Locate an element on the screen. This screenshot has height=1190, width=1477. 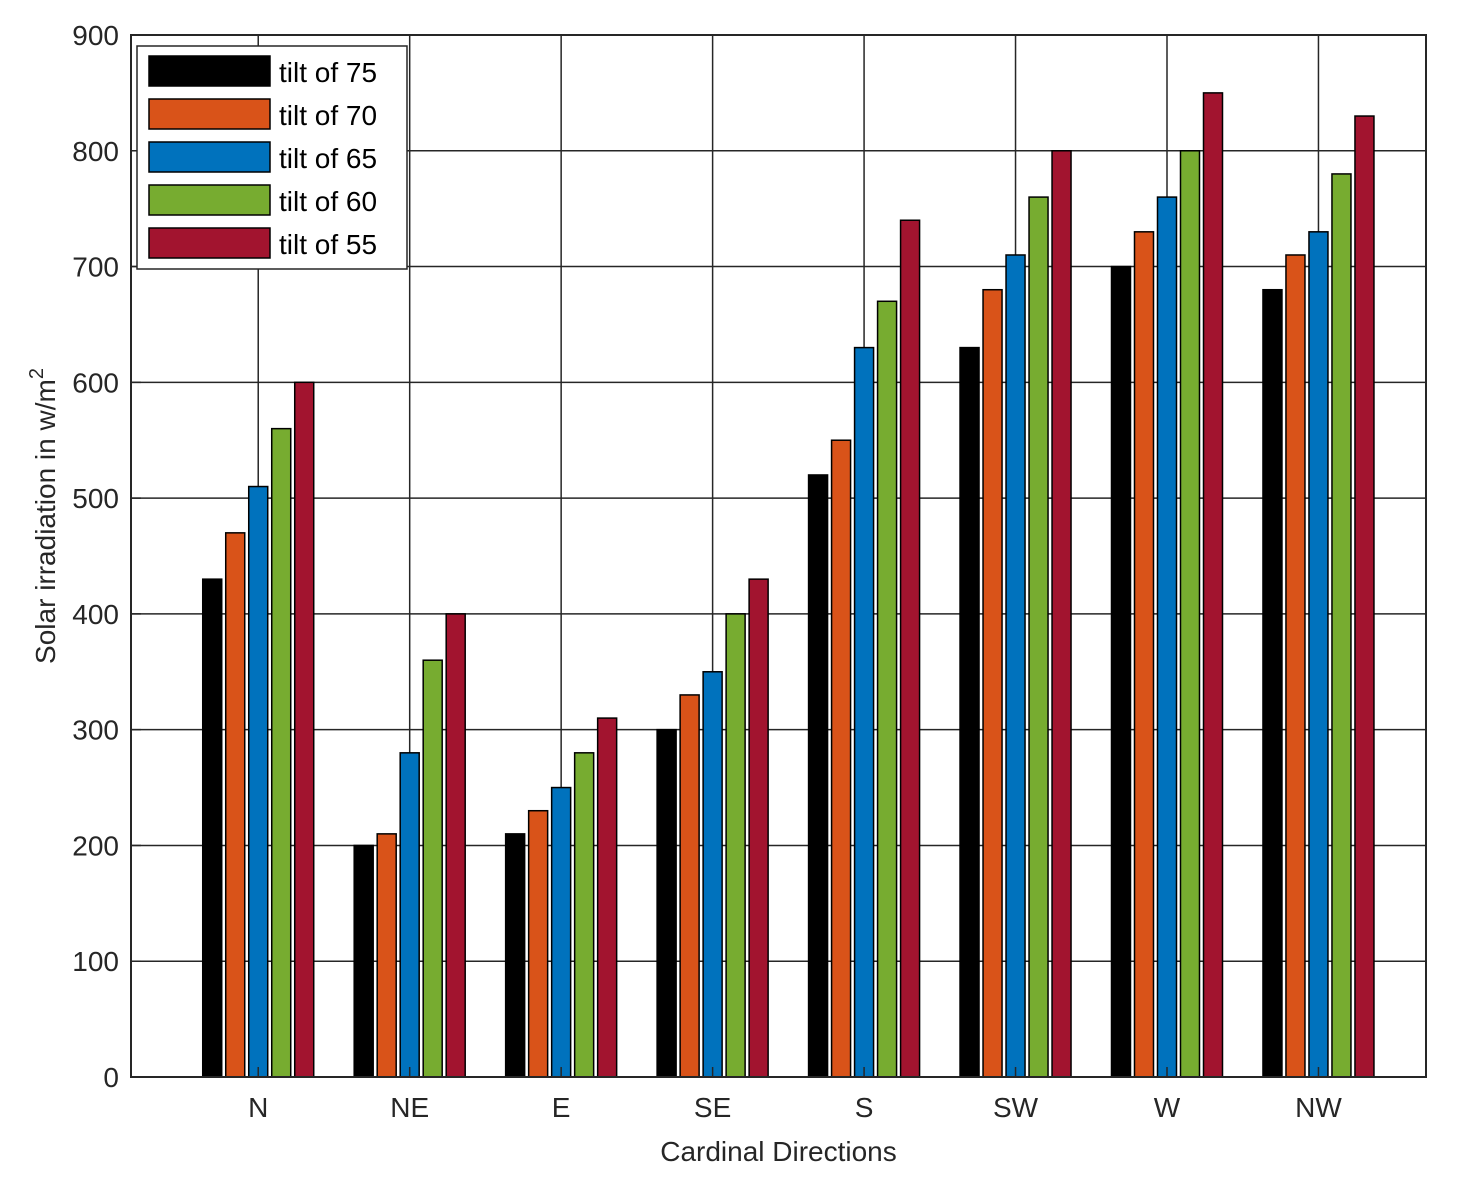
y-tick-label: 600 is located at coordinates (95, 382).